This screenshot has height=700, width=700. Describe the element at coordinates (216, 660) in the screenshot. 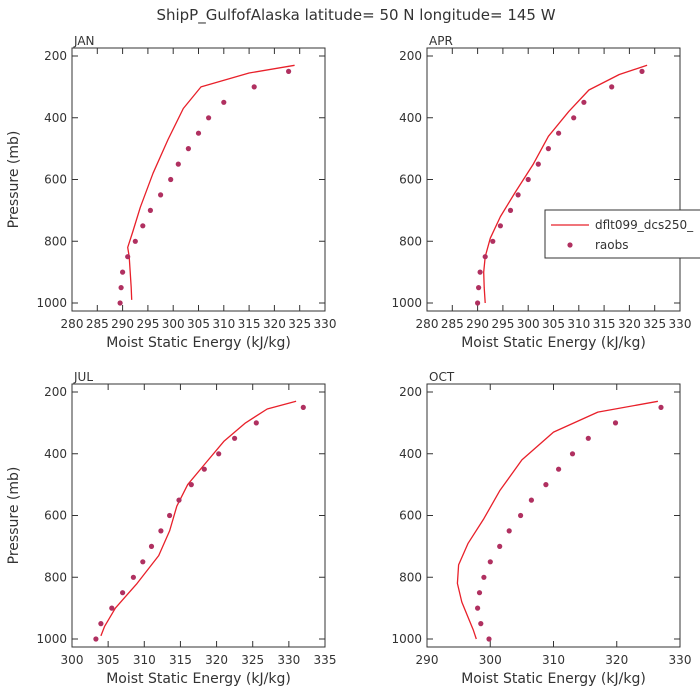

I see `x-tick-label-jul: 320` at that location.